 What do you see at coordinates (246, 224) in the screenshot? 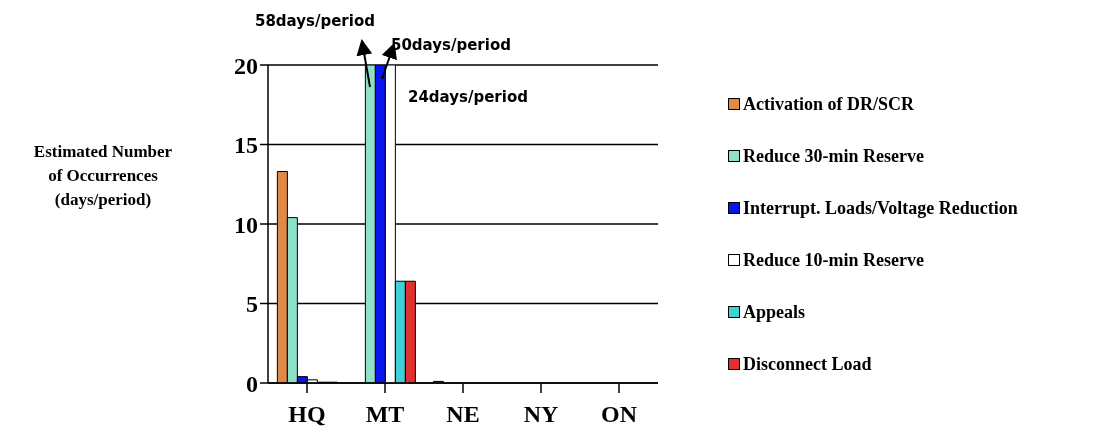
I see `y-tick-label: 10` at bounding box center [246, 224].